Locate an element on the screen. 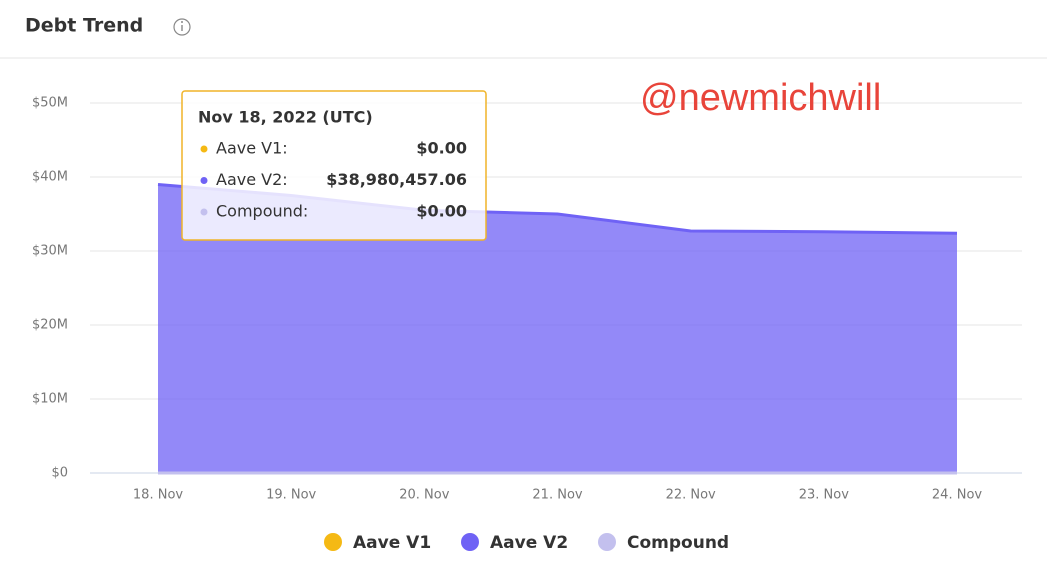  chart-title: Debt Trend is located at coordinates (84, 26).